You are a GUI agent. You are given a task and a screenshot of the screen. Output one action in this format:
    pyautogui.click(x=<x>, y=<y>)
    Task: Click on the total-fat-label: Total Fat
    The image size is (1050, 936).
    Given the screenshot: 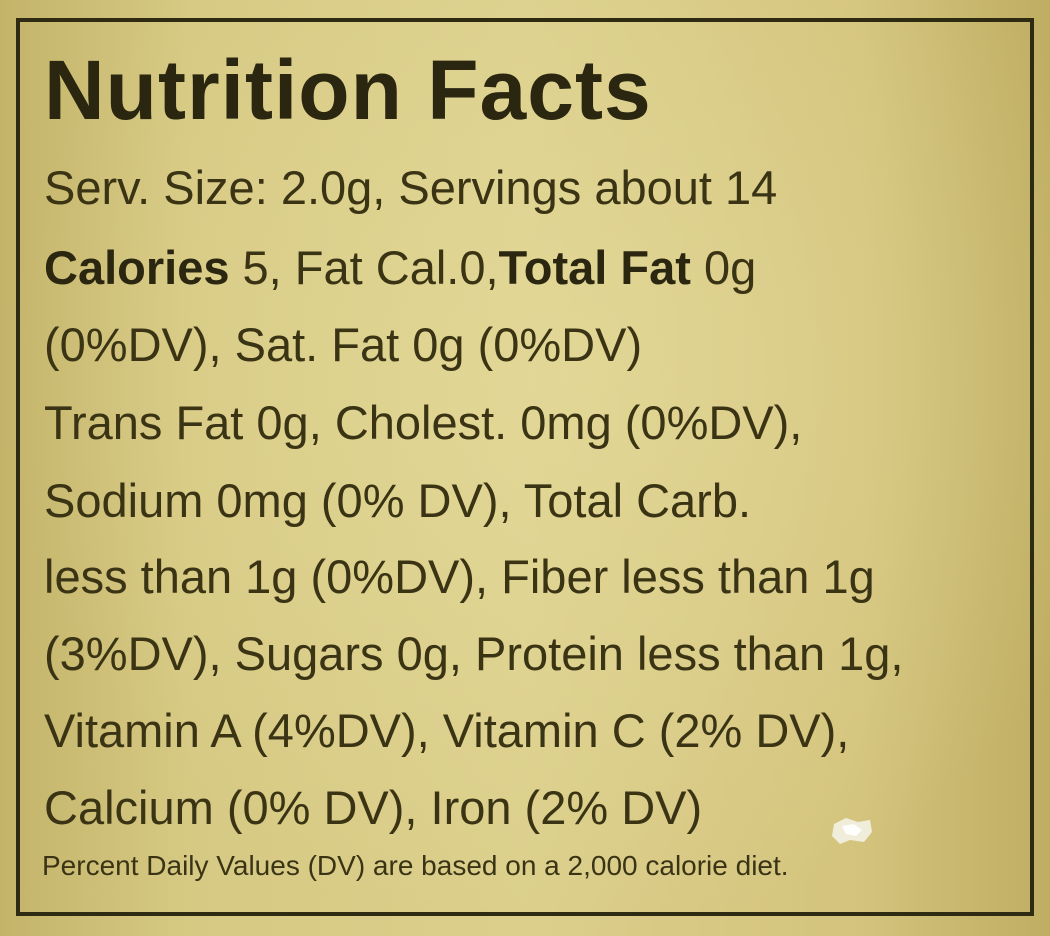 What is the action you would take?
    pyautogui.click(x=594, y=267)
    